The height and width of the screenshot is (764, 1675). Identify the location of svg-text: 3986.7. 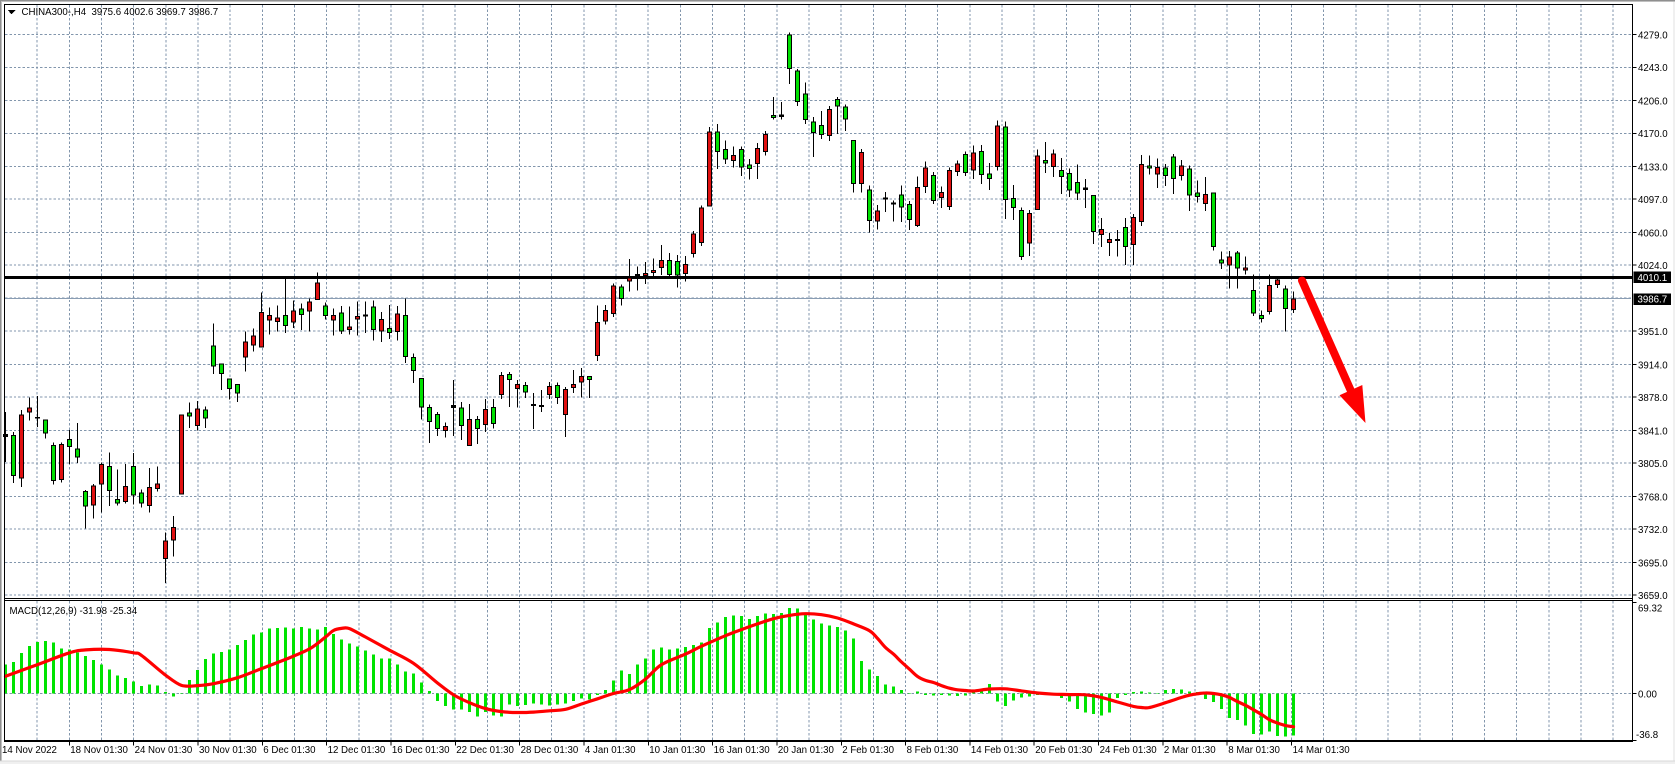
(1653, 300).